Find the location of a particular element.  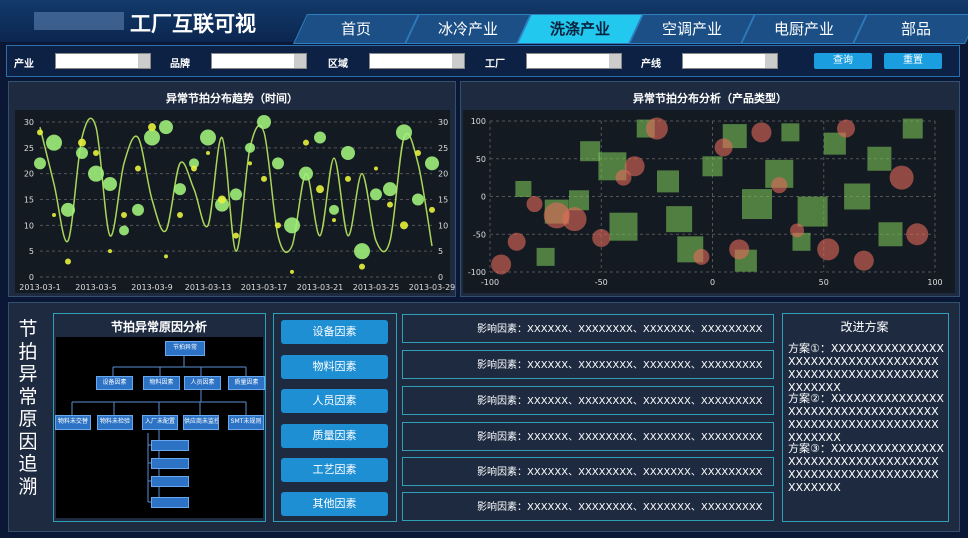

nav-tab: 洗涤产业 is located at coordinates (580, 29).